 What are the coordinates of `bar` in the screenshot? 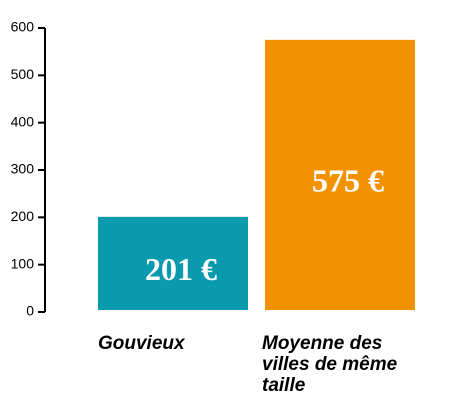 It's located at (173, 263).